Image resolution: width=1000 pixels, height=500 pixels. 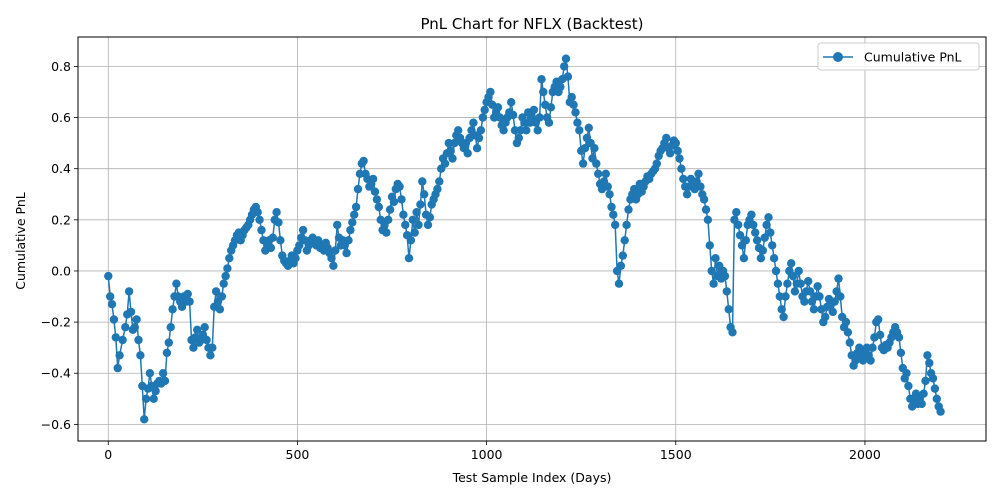 I want to click on legend-box, so click(x=898, y=56).